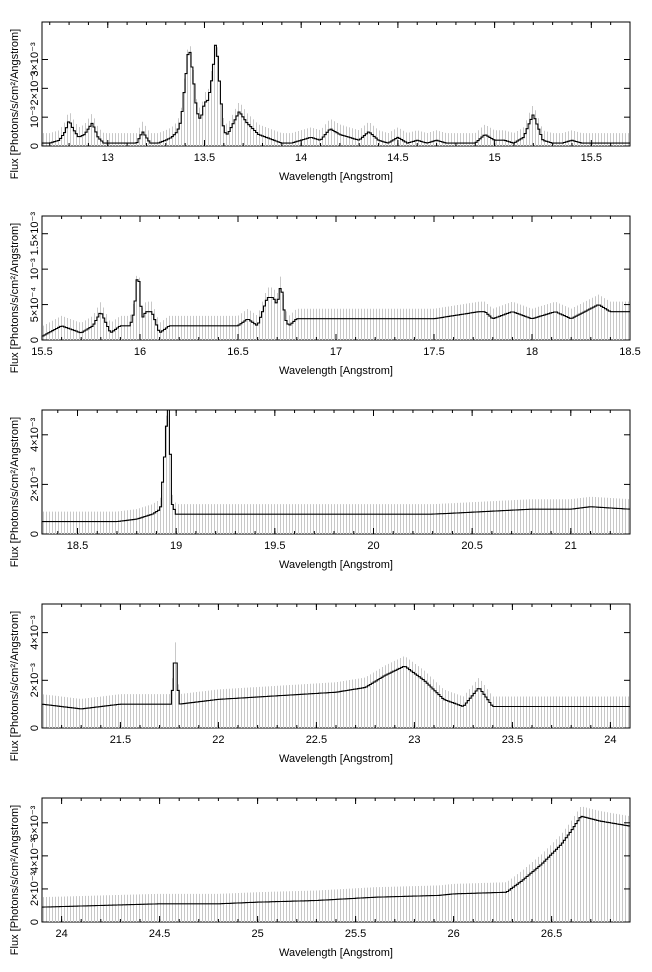 The width and height of the screenshot is (652, 972). What do you see at coordinates (218, 740) in the screenshot?
I see `x-tick-label: 22` at bounding box center [218, 740].